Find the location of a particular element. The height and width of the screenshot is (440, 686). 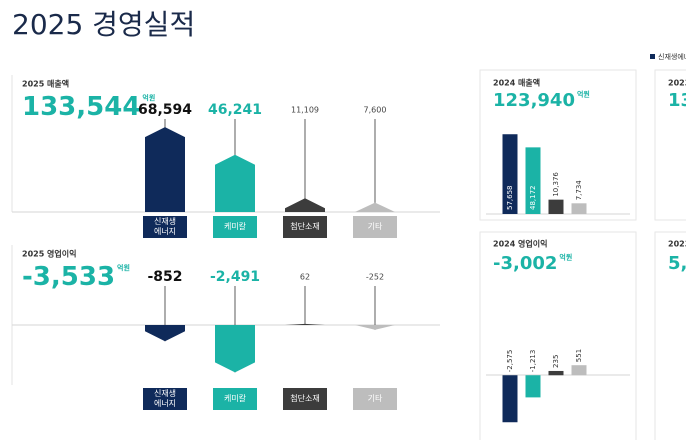

total-value: 133,544 is located at coordinates (81, 107).